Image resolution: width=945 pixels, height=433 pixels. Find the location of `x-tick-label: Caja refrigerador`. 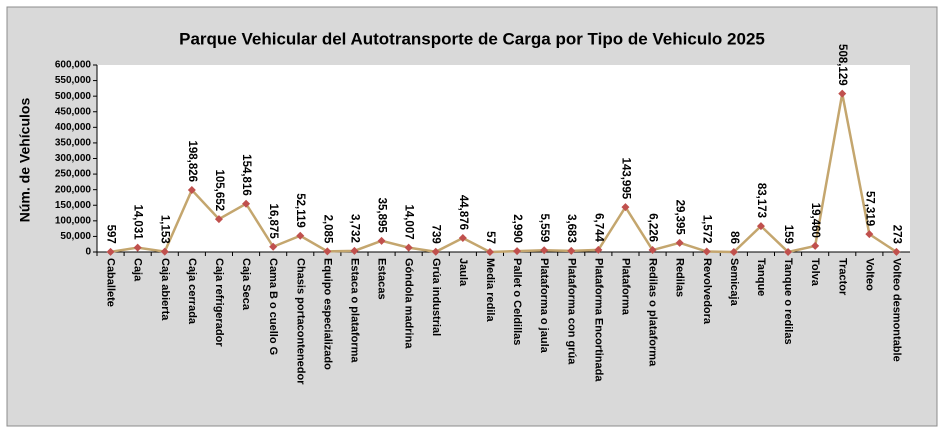

x-tick-label: Caja refrigerador is located at coordinates (219, 302).